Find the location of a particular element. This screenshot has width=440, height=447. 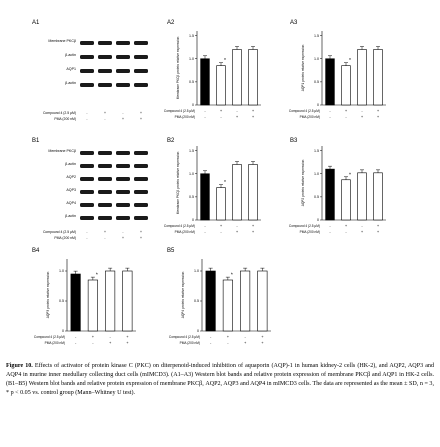

significance-marker: * is located at coordinates (97, 276).